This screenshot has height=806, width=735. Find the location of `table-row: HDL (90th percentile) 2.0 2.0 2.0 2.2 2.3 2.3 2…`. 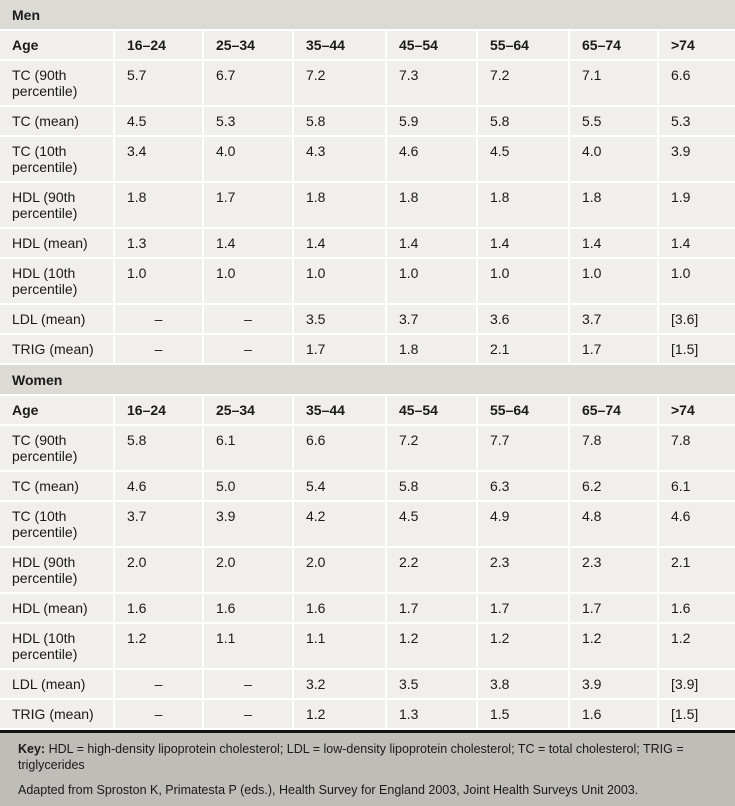

table-row: HDL (90th percentile) 2.0 2.0 2.0 2.2 2.3 2.3 2… is located at coordinates (367, 571).